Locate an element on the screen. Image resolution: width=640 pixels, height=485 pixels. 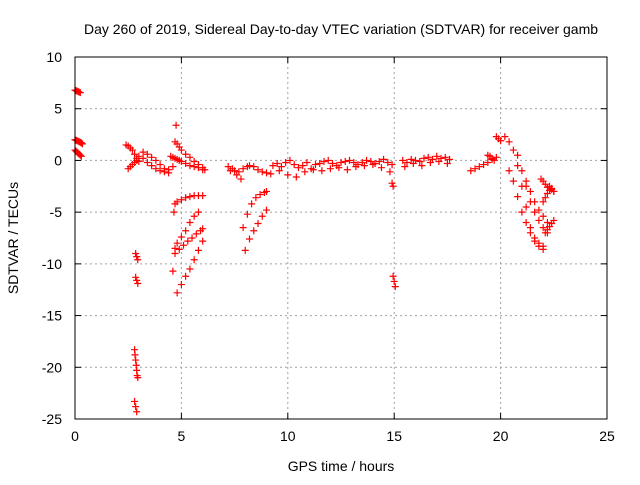
series-seg-ag is located at coordinates (491, 157).